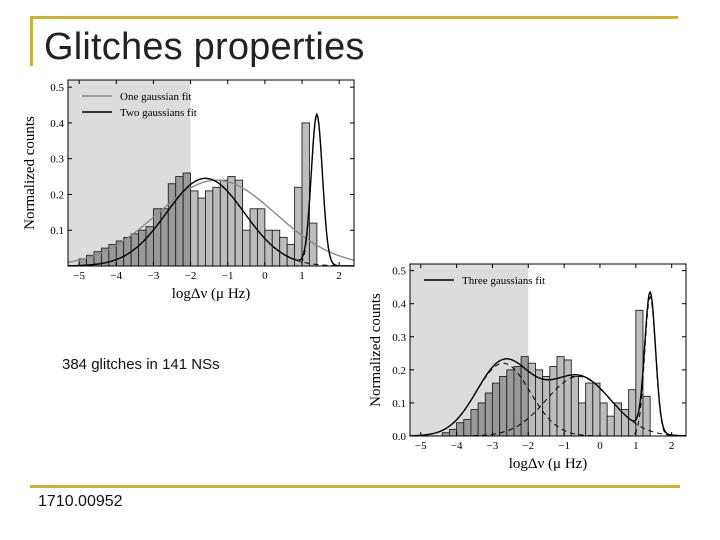 This screenshot has height=540, width=720. Describe the element at coordinates (399, 437) in the screenshot. I see `y-tick-label: 0.0` at that location.